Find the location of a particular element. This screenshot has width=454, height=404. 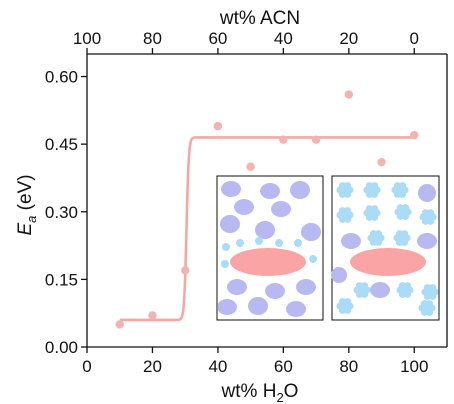

y-axis-title-unit: (eV) is located at coordinates (25, 194).